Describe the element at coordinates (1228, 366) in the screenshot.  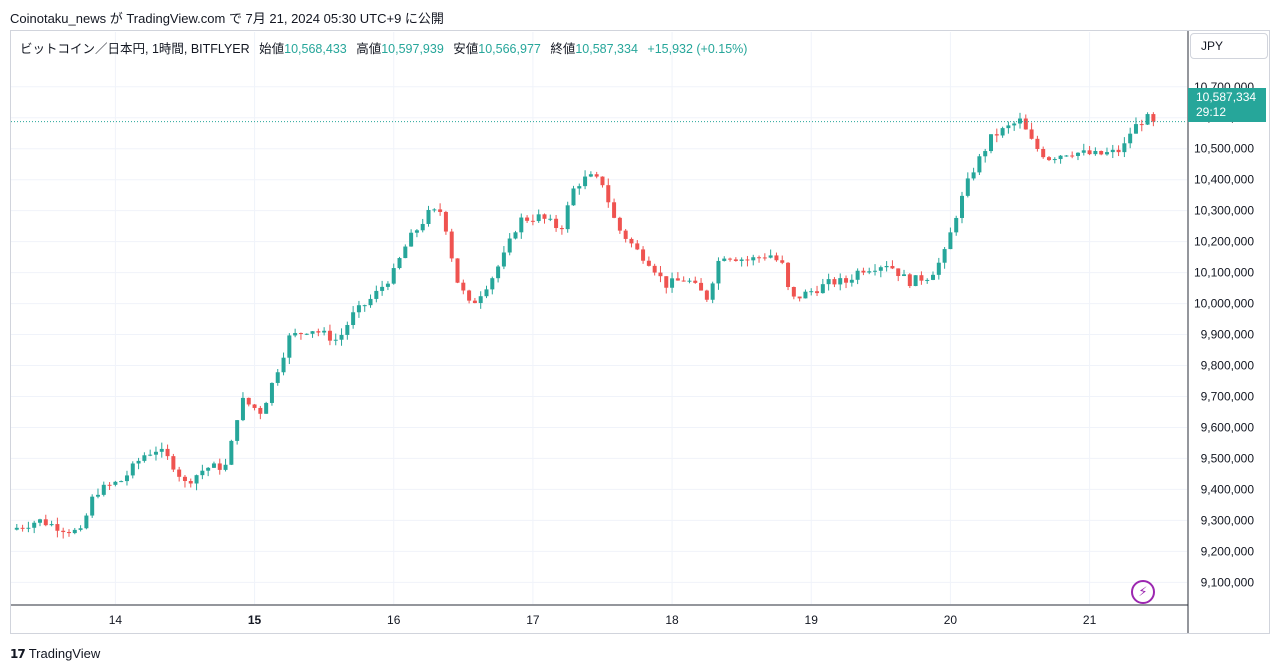
I see `price-tick-label: 9,800,000` at that location.